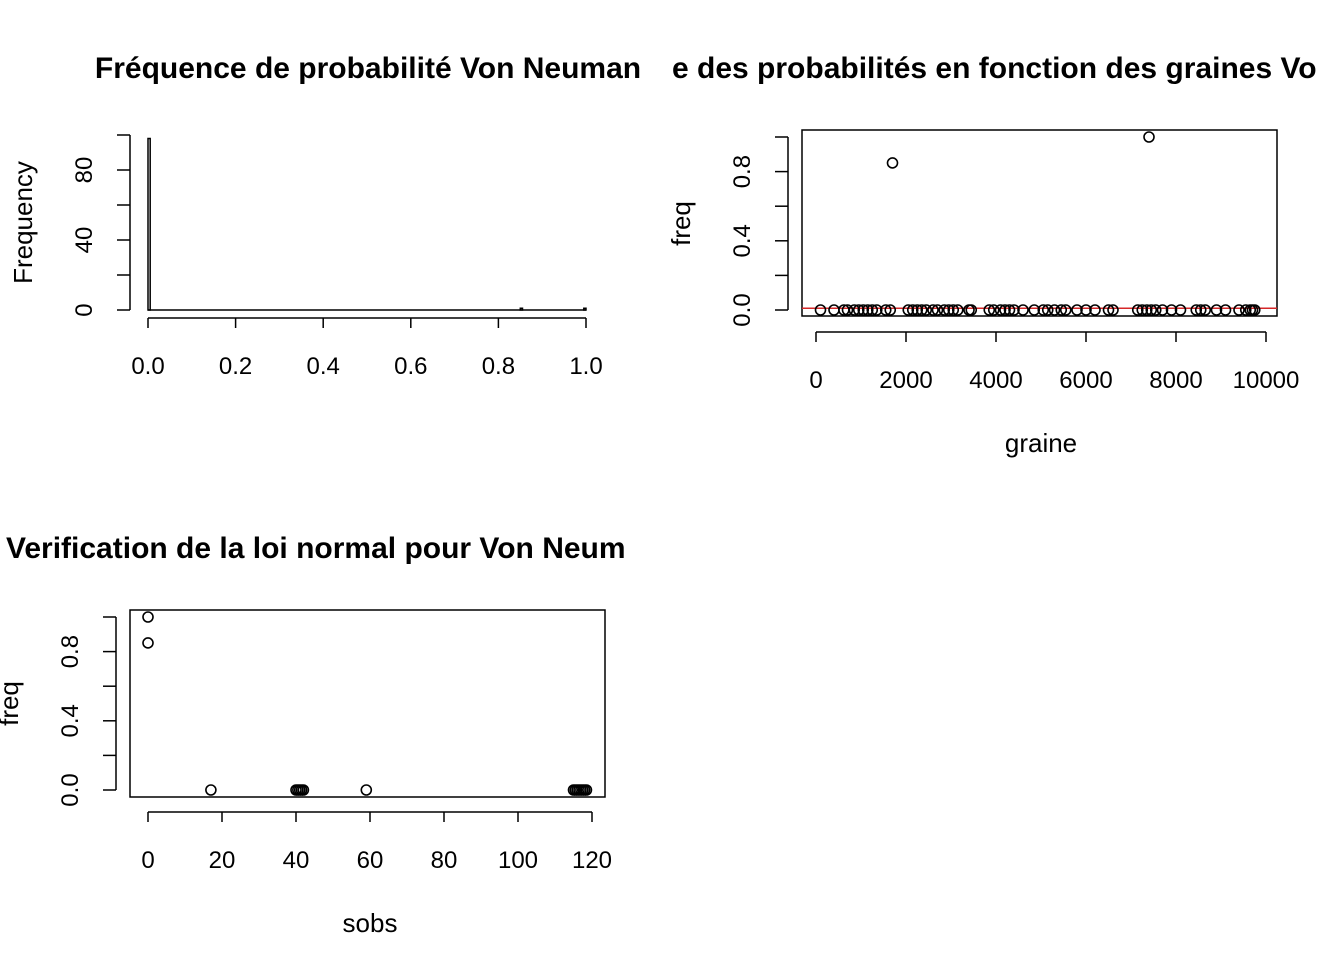 The height and width of the screenshot is (960, 1344). I want to click on x-tick-label: 4000, so click(995, 380).